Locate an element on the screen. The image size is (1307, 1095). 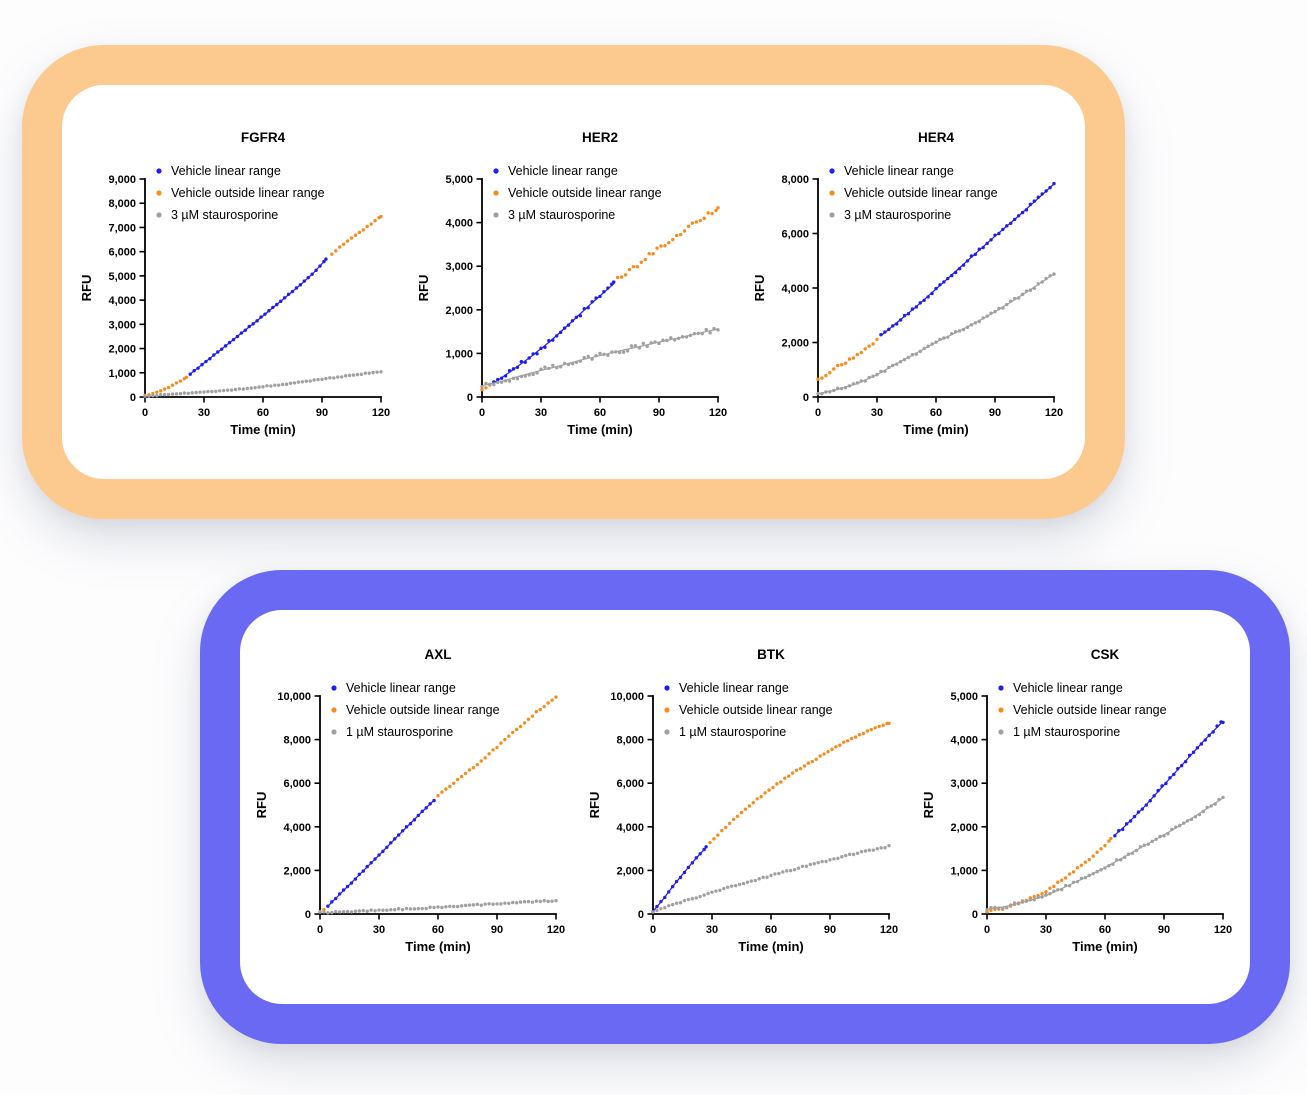
legend-item: Vehicle linear range is located at coordinates (392, 688).